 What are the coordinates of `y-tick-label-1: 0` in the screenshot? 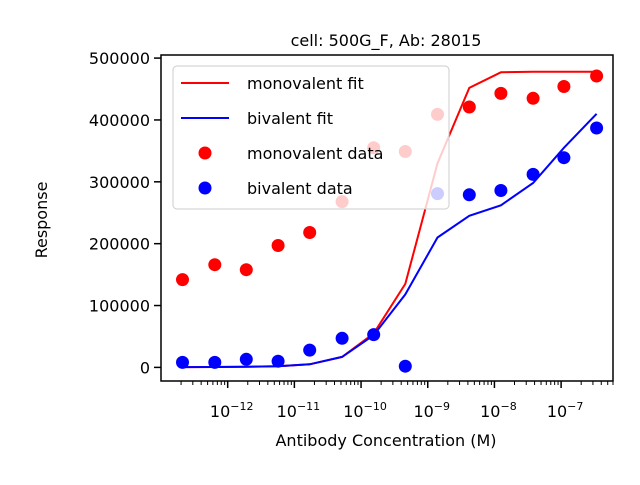 It's located at (145, 367).